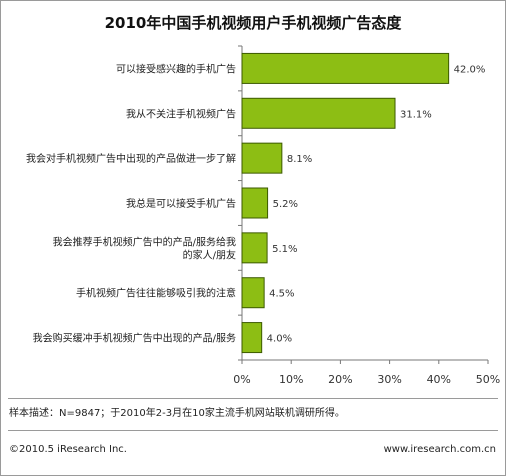  I want to click on copyright-text: ©2010.5 iResearch Inc., so click(68, 449).